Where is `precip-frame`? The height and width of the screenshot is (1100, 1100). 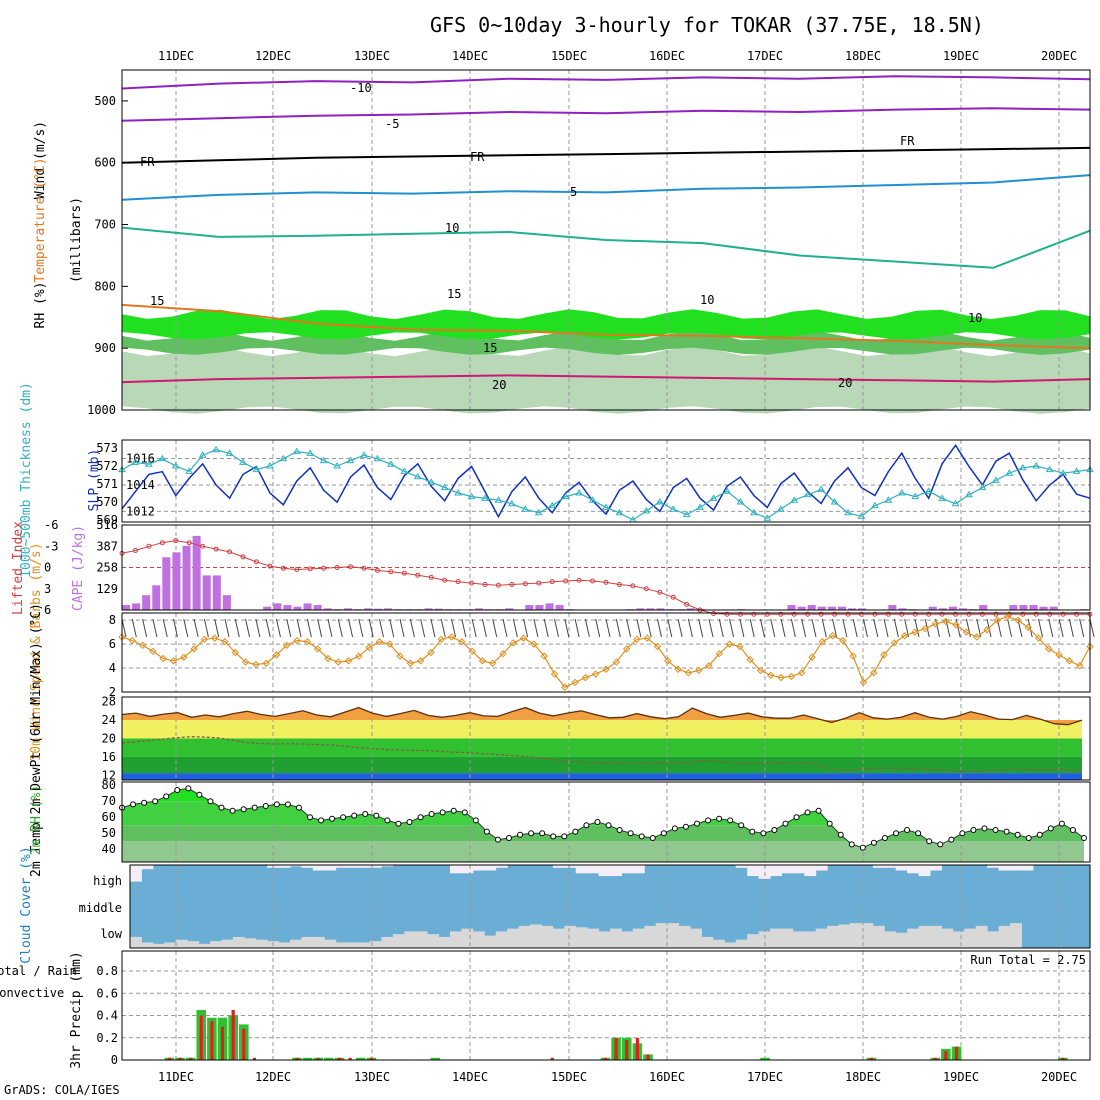 precip-frame is located at coordinates (606, 1005).